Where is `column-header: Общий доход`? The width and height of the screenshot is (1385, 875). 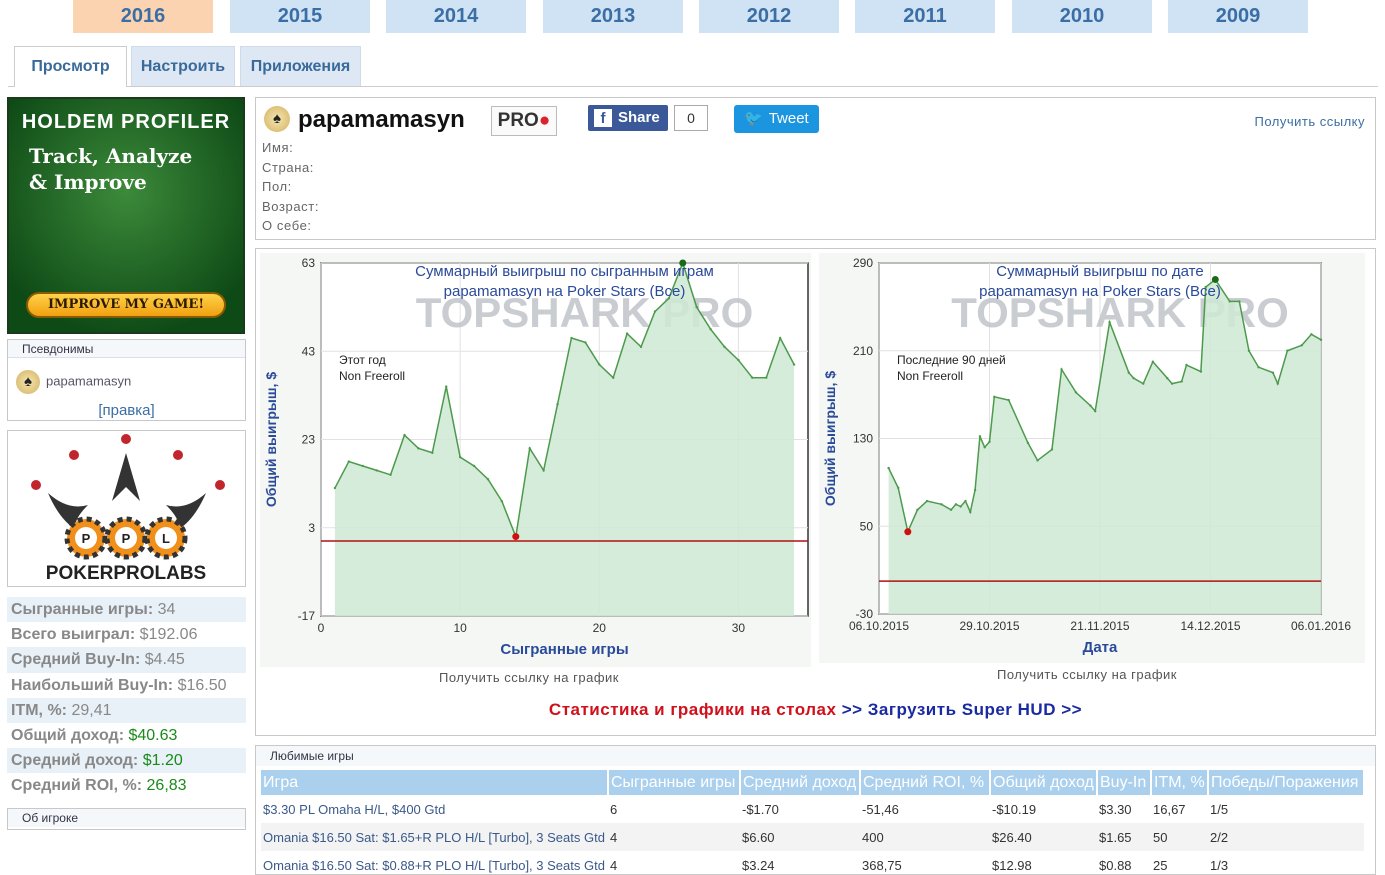
column-header: Общий доход is located at coordinates (1044, 782).